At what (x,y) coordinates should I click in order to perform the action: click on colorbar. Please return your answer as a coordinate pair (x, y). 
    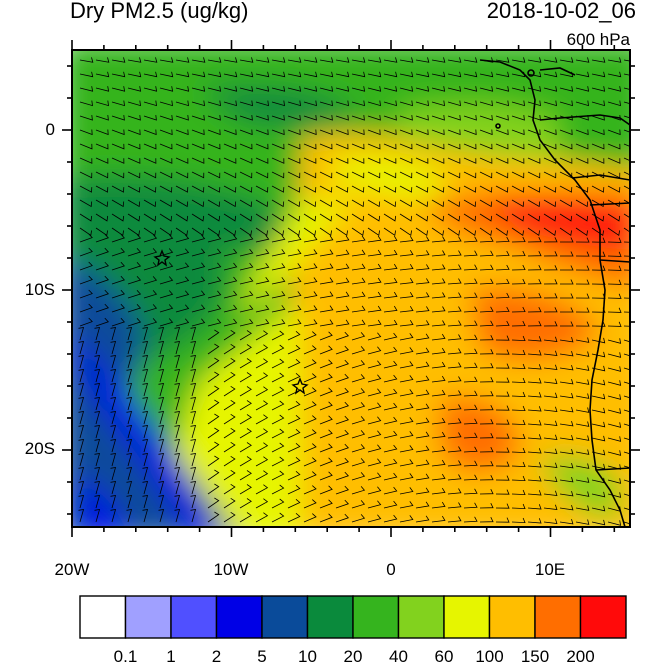
    Looking at the image, I should click on (353, 617).